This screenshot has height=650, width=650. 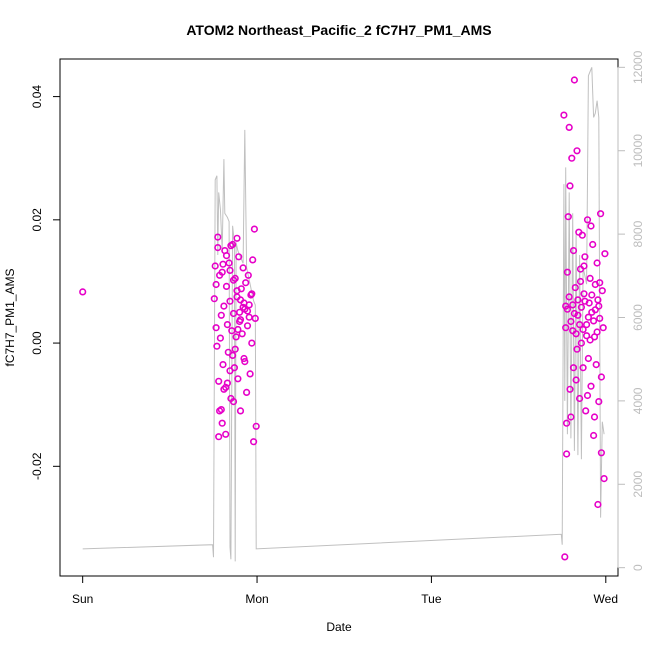 I want to click on y-tick-label: 0.02, so click(x=37, y=220).